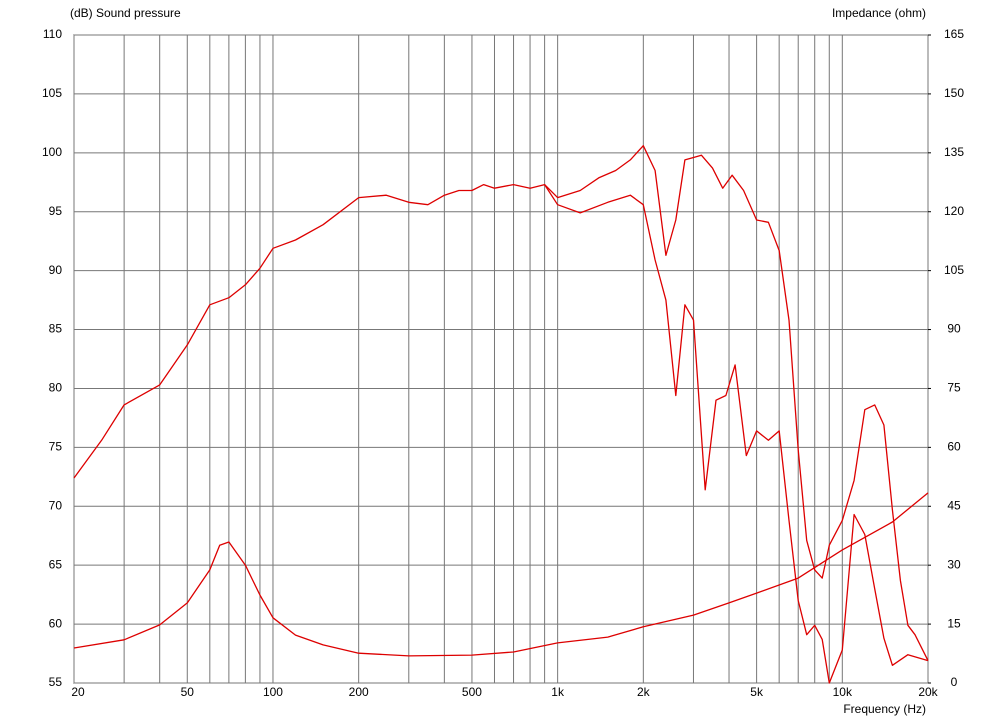  What do you see at coordinates (954, 34) in the screenshot?
I see `y2-tick-label: 165` at bounding box center [954, 34].